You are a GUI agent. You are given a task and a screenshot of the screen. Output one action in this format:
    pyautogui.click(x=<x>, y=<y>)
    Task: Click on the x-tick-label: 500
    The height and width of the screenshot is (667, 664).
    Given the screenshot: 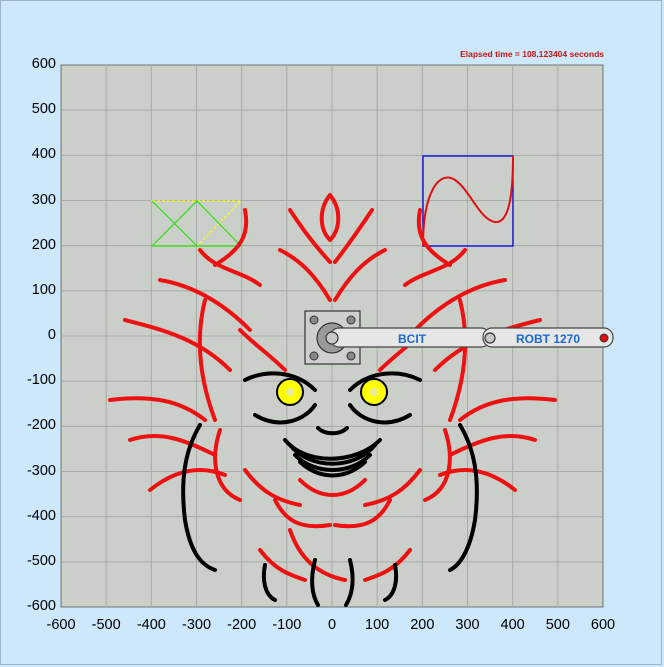 What is the action you would take?
    pyautogui.click(x=557, y=625)
    